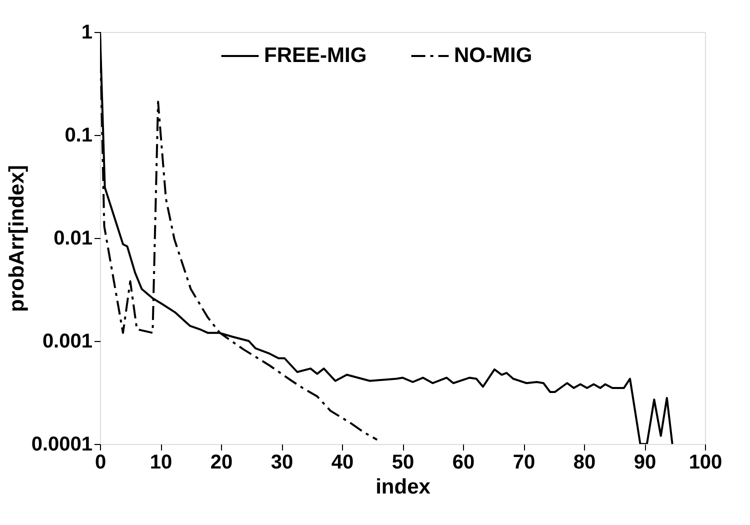  Describe the element at coordinates (86, 33) in the screenshot. I see `y-tick-label: 1` at that location.